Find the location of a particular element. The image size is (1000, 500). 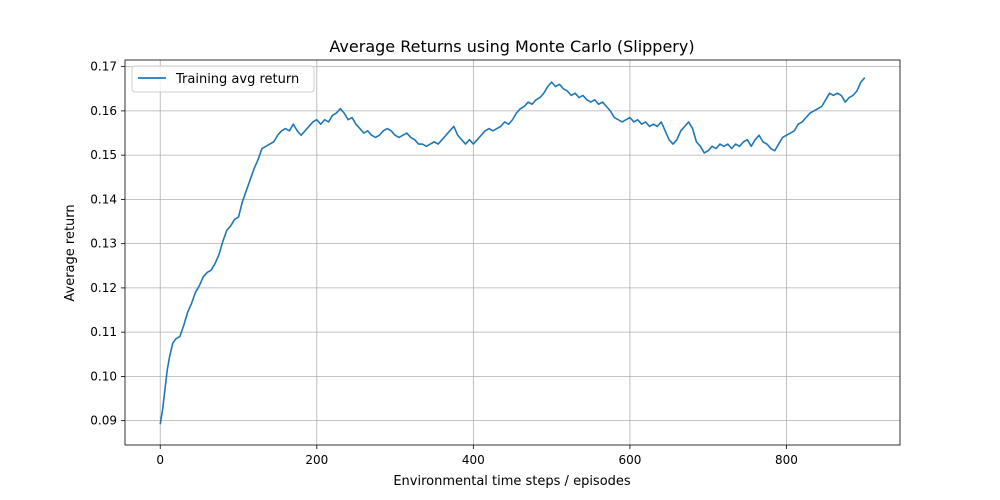

x-axis-label: Environmental time steps / episodes is located at coordinates (512, 481).